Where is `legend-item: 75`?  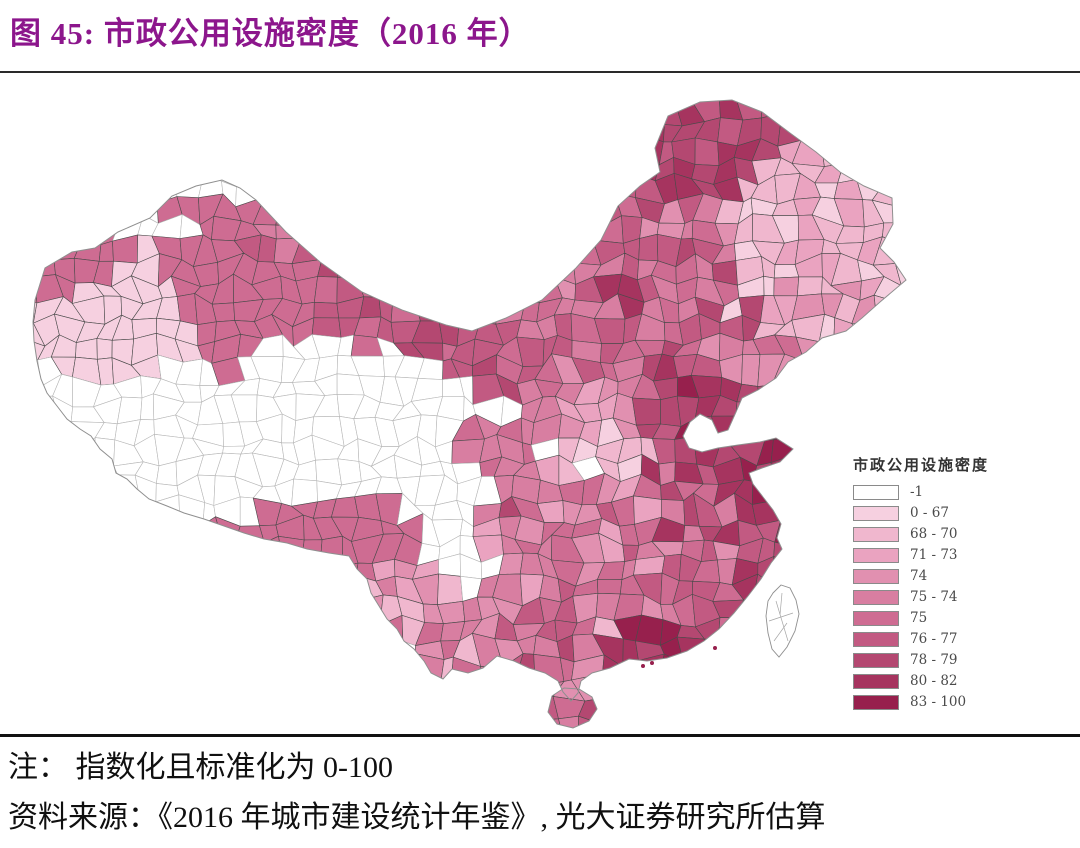
legend-item: 75 is located at coordinates (921, 618).